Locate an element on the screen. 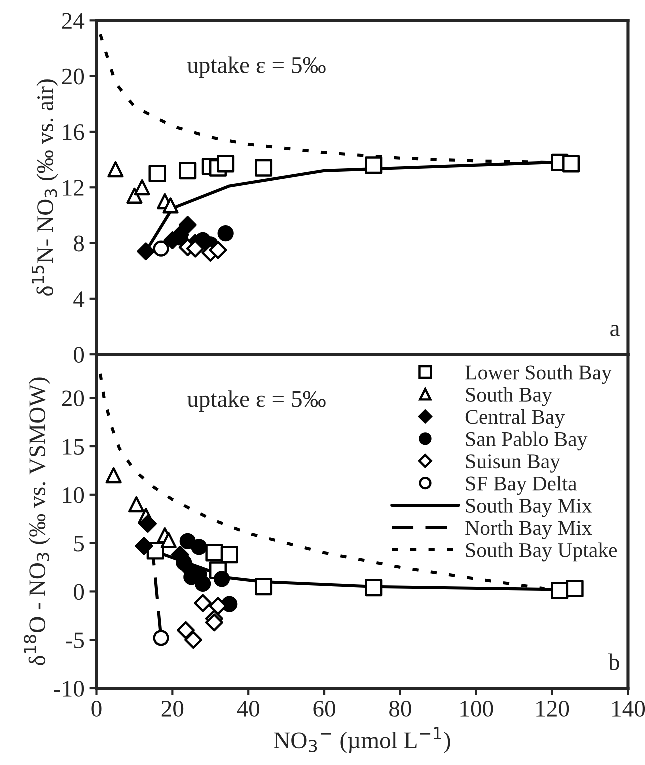  legend-label: Central Bay is located at coordinates (516, 419).